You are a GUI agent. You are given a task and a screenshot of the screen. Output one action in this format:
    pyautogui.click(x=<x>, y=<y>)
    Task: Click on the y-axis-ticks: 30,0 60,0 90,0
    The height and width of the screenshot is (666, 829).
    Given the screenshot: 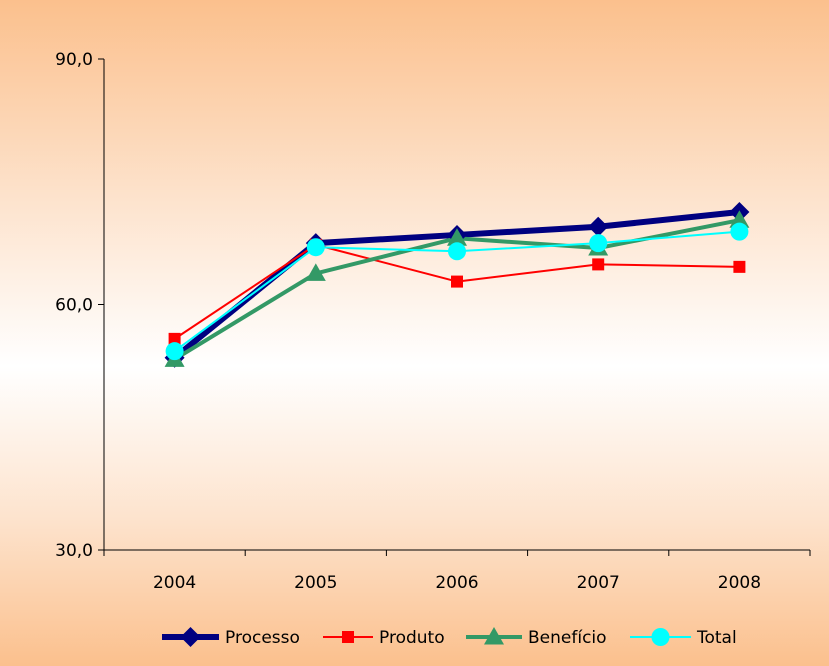 What is the action you would take?
    pyautogui.click(x=79, y=305)
    